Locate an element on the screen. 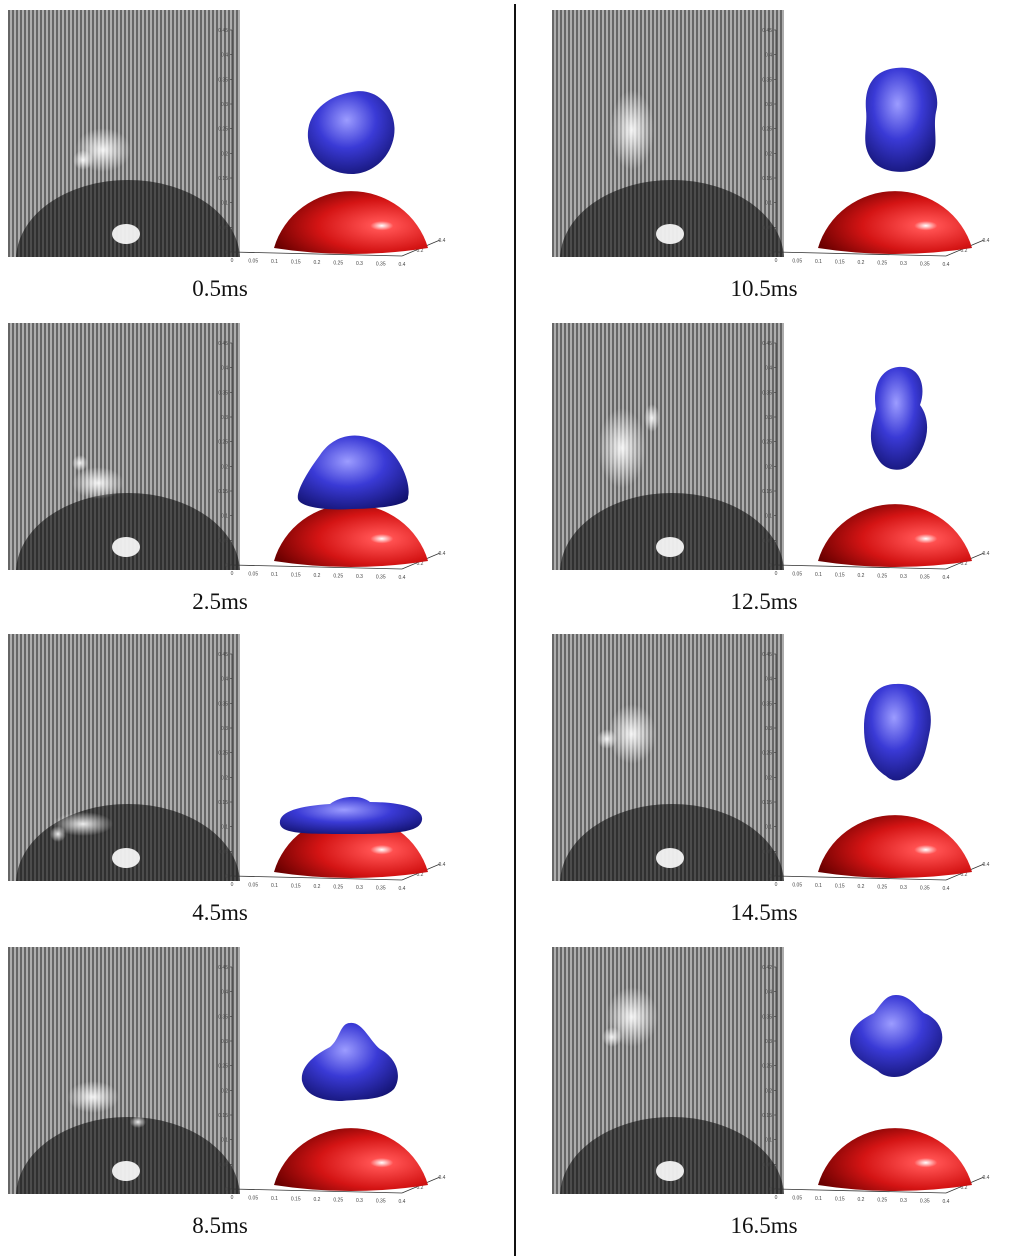 This screenshot has height=1256, width=1021. time-label: 14.5ms is located at coordinates (764, 912).